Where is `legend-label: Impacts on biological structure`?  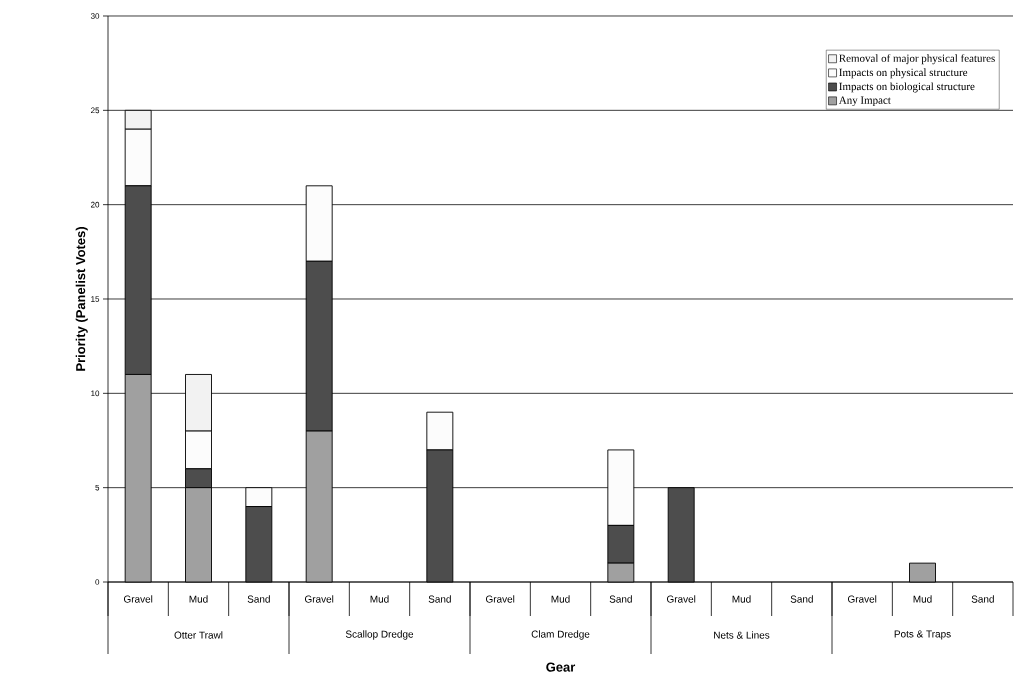
legend-label: Impacts on biological structure is located at coordinates (907, 87).